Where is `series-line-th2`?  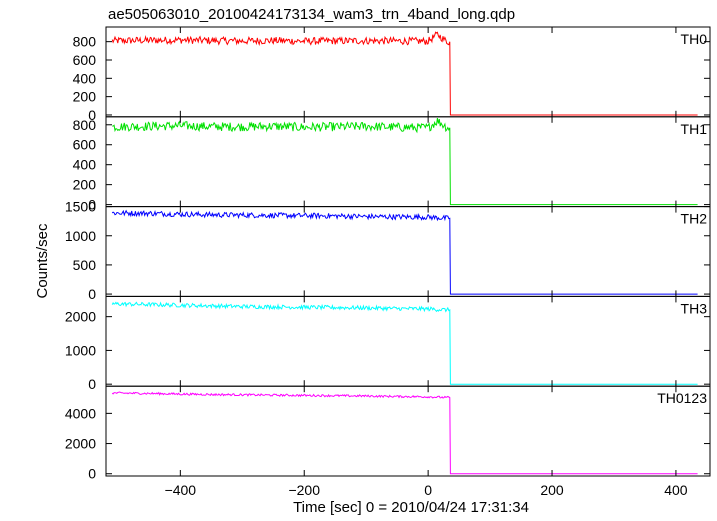
series-line-th2 is located at coordinates (404, 252).